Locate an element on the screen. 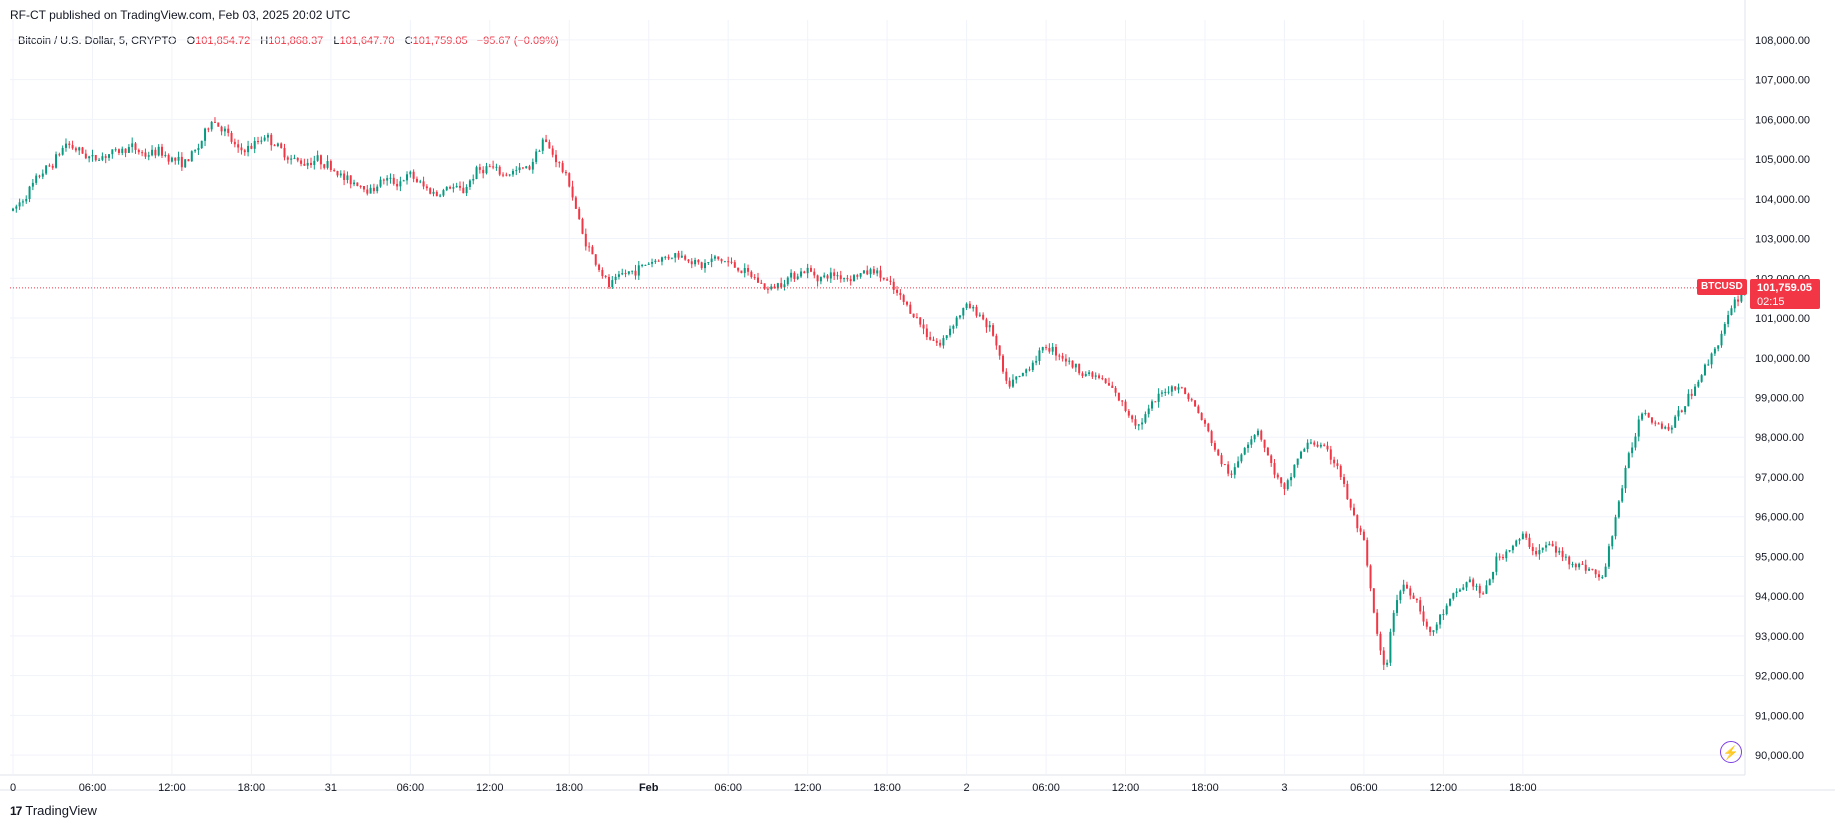 The height and width of the screenshot is (828, 1835). lightning-icon: ⚡ is located at coordinates (1731, 752).